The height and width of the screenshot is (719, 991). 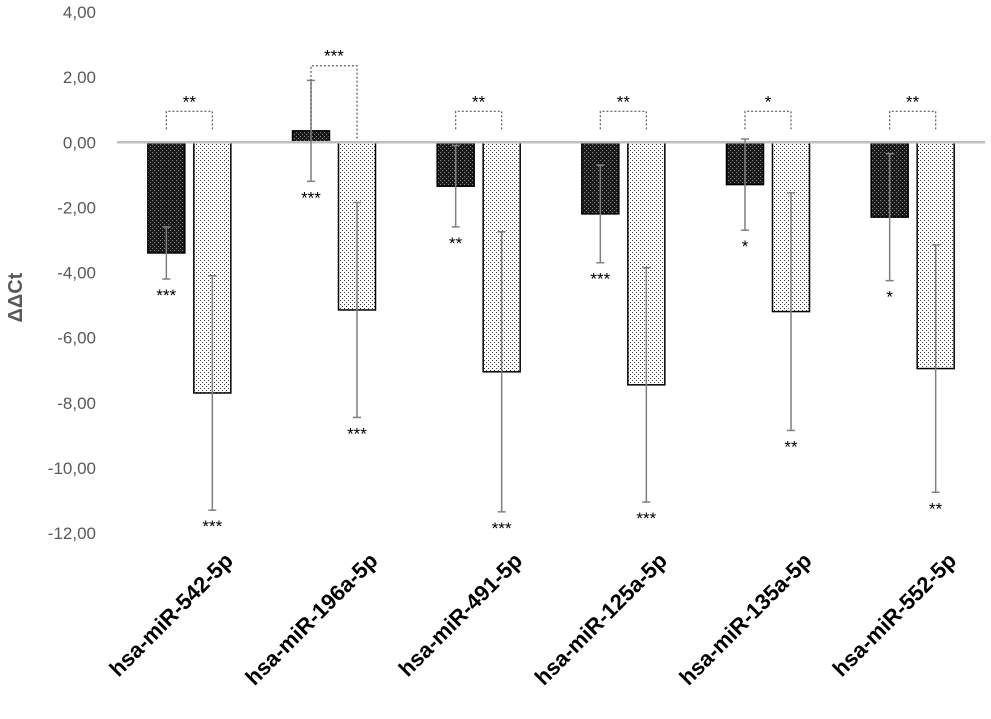 I want to click on bracket-significance-label: *, so click(x=768, y=101).